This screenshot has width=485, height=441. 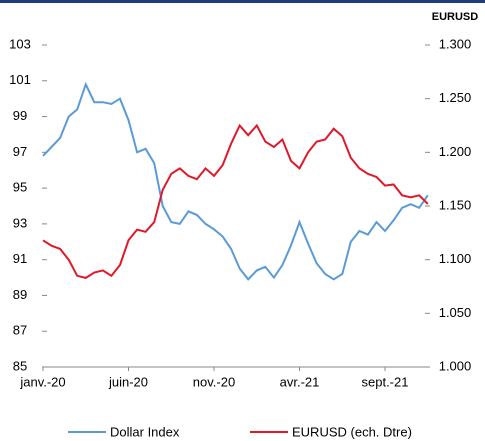 What do you see at coordinates (20, 187) in the screenshot?
I see `y-tick-label: 95` at bounding box center [20, 187].